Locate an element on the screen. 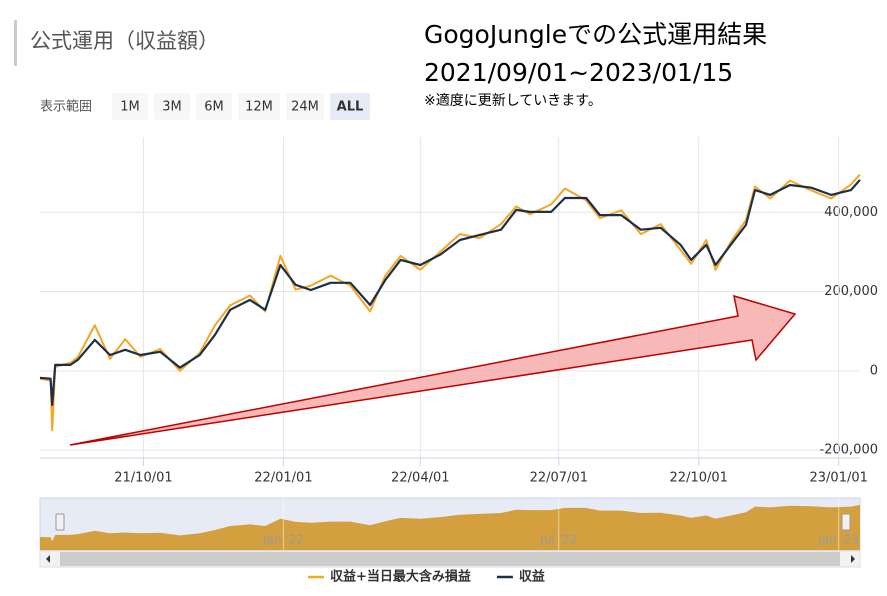 The image size is (887, 596). x-tick-label: 22/07/01 is located at coordinates (559, 478).